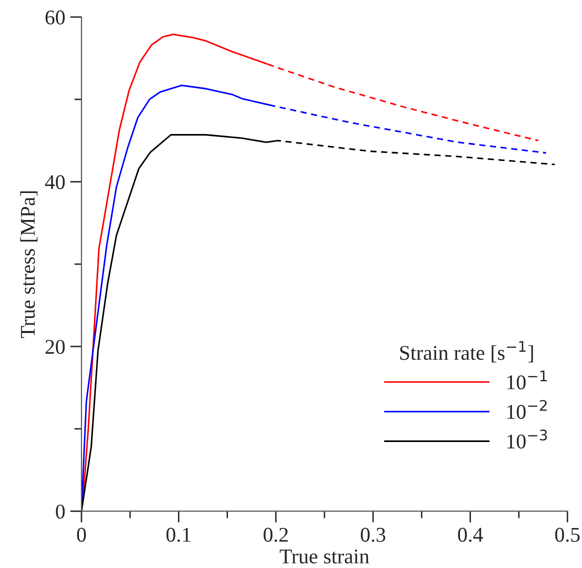 The image size is (582, 568). Describe the element at coordinates (55, 182) in the screenshot. I see `y-tick-label: 40` at that location.